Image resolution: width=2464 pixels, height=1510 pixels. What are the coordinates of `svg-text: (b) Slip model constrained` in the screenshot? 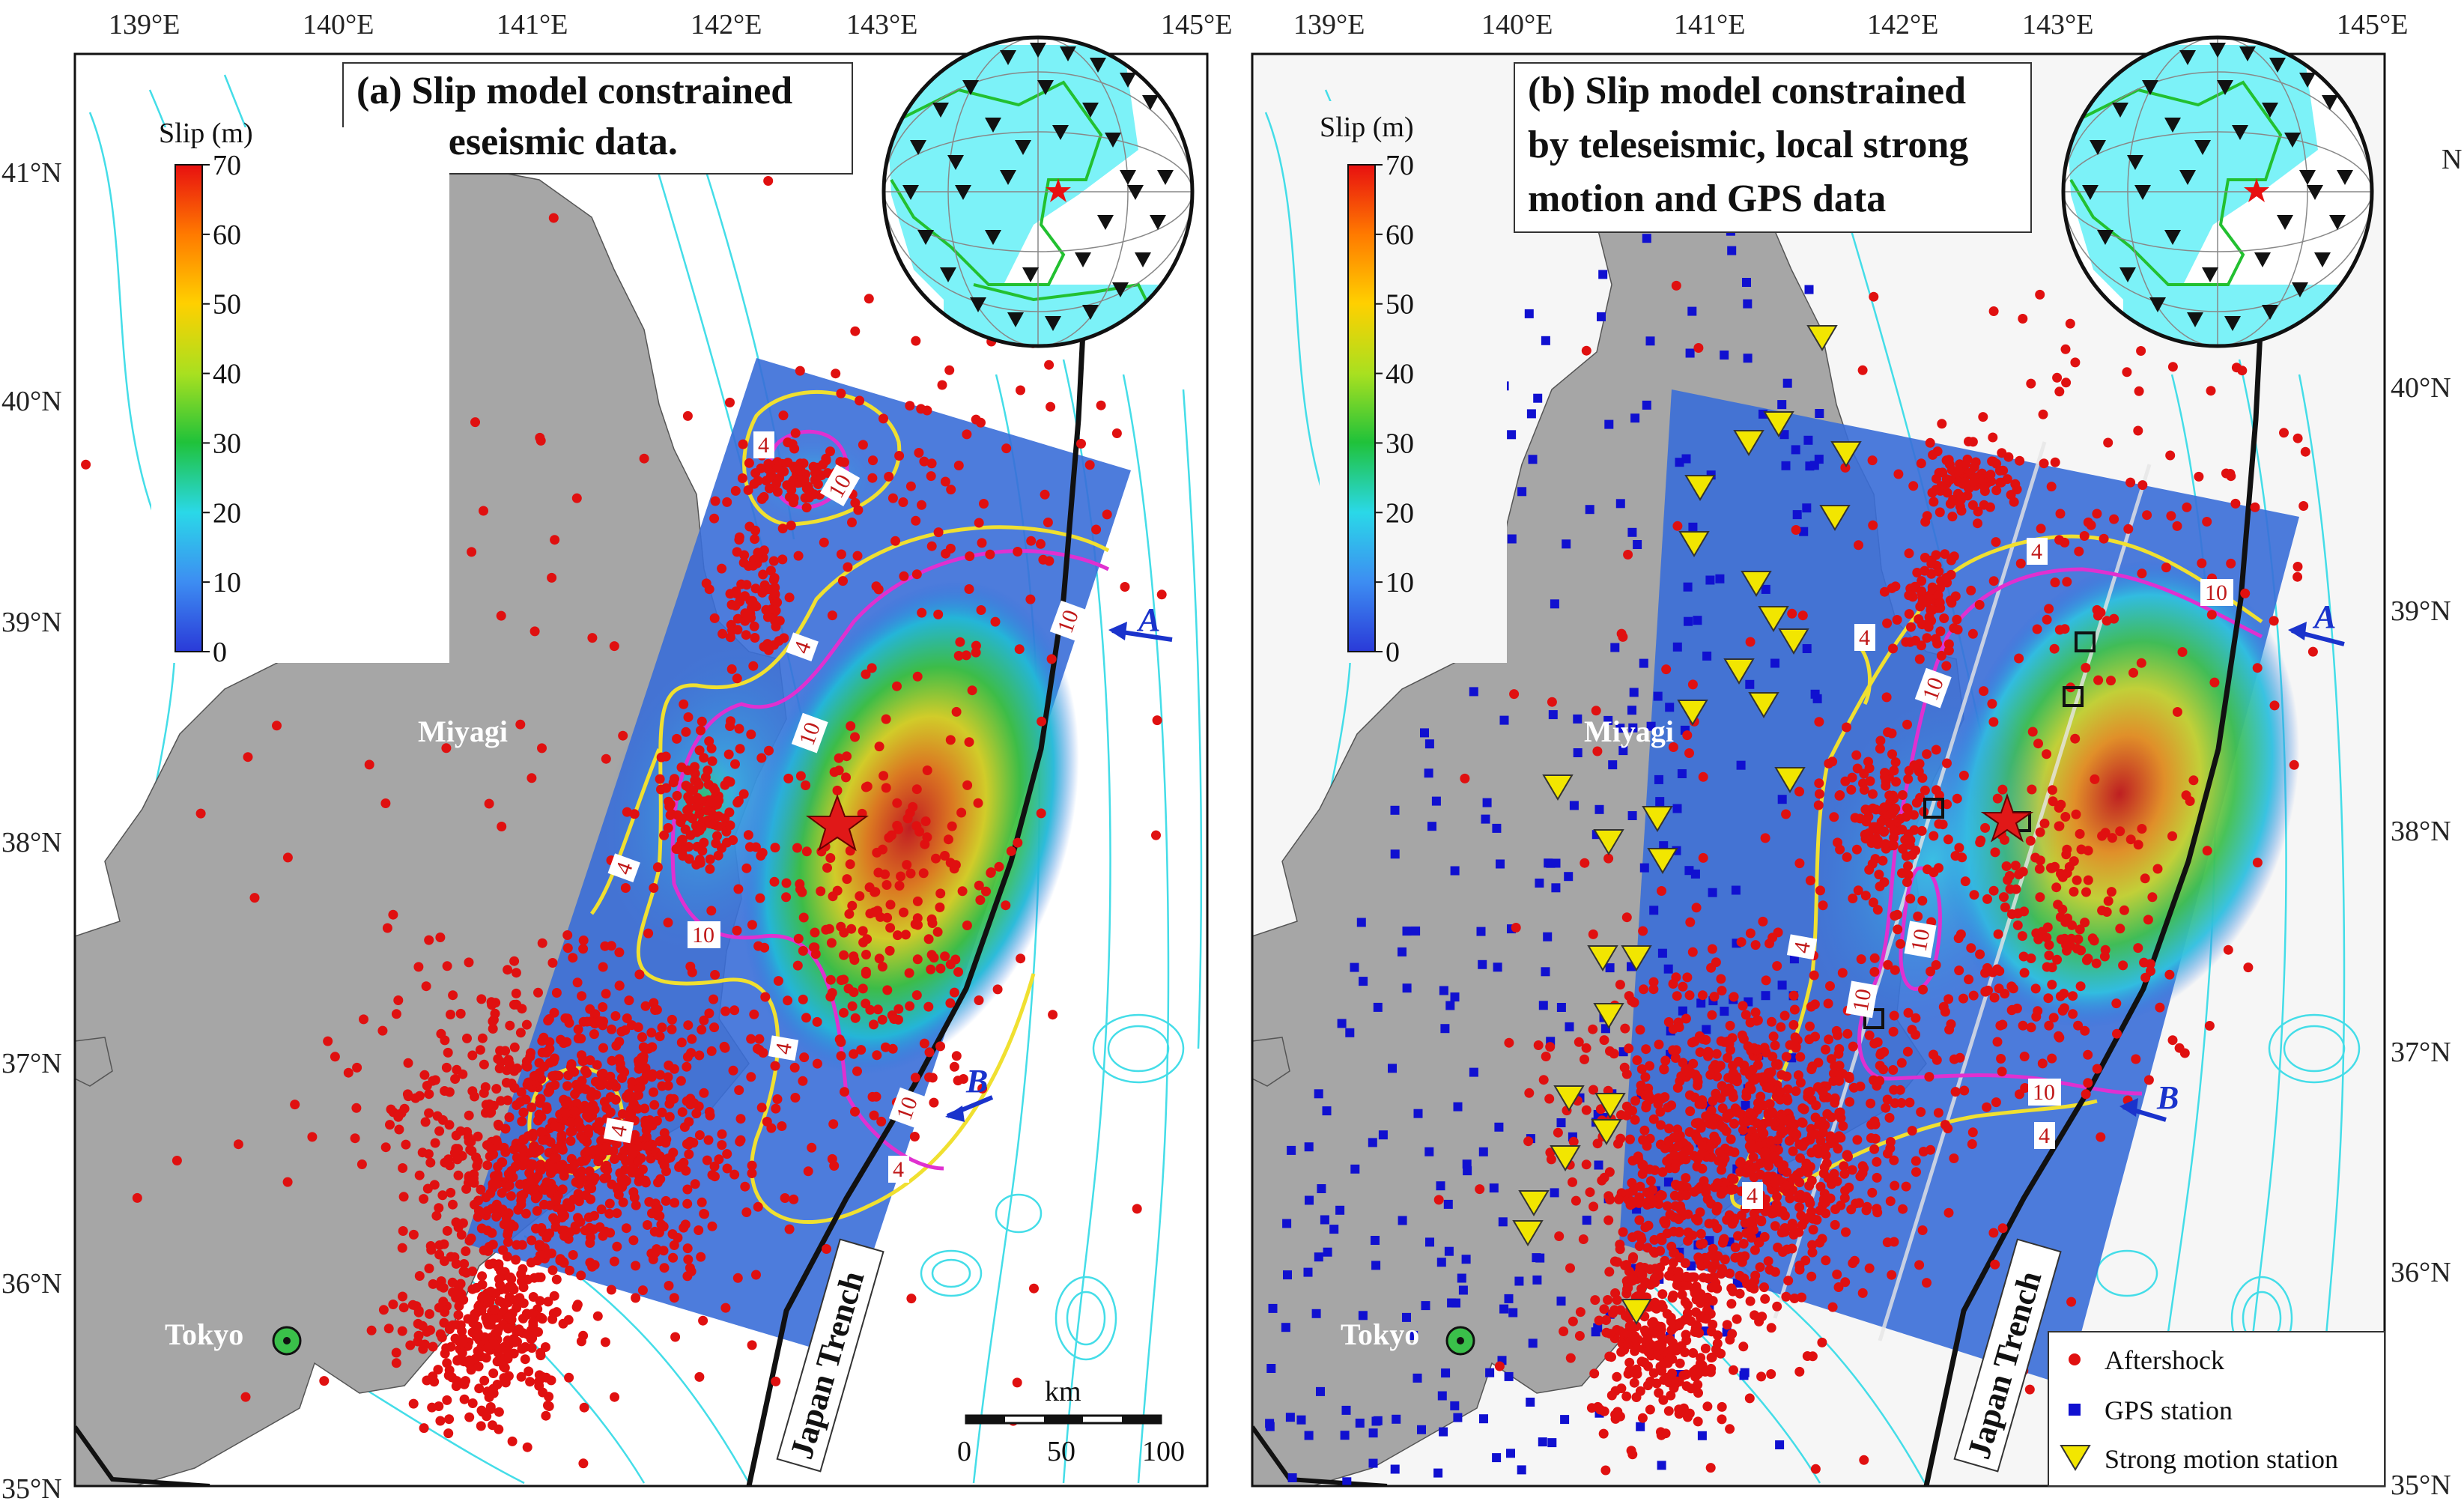 It's located at (1747, 91).